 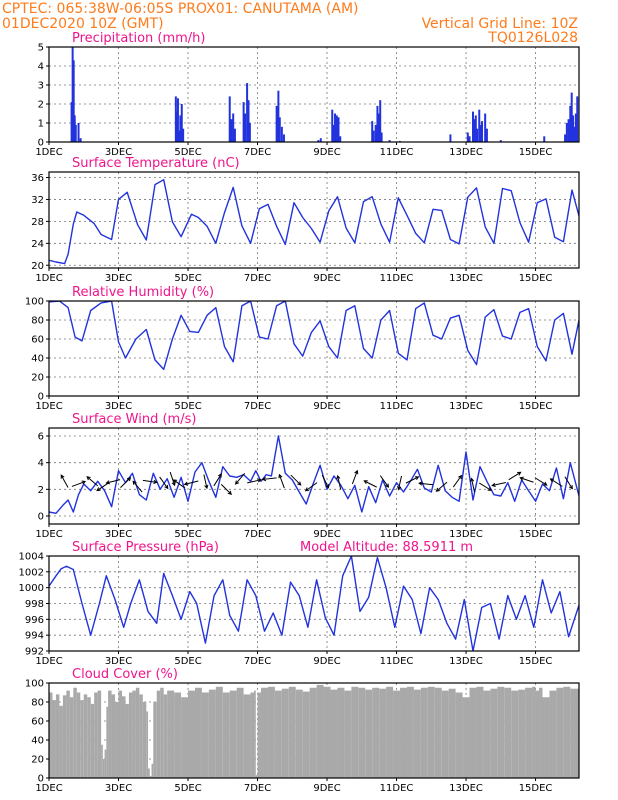 What do you see at coordinates (324, 94) in the screenshot?
I see `panel-data` at bounding box center [324, 94].